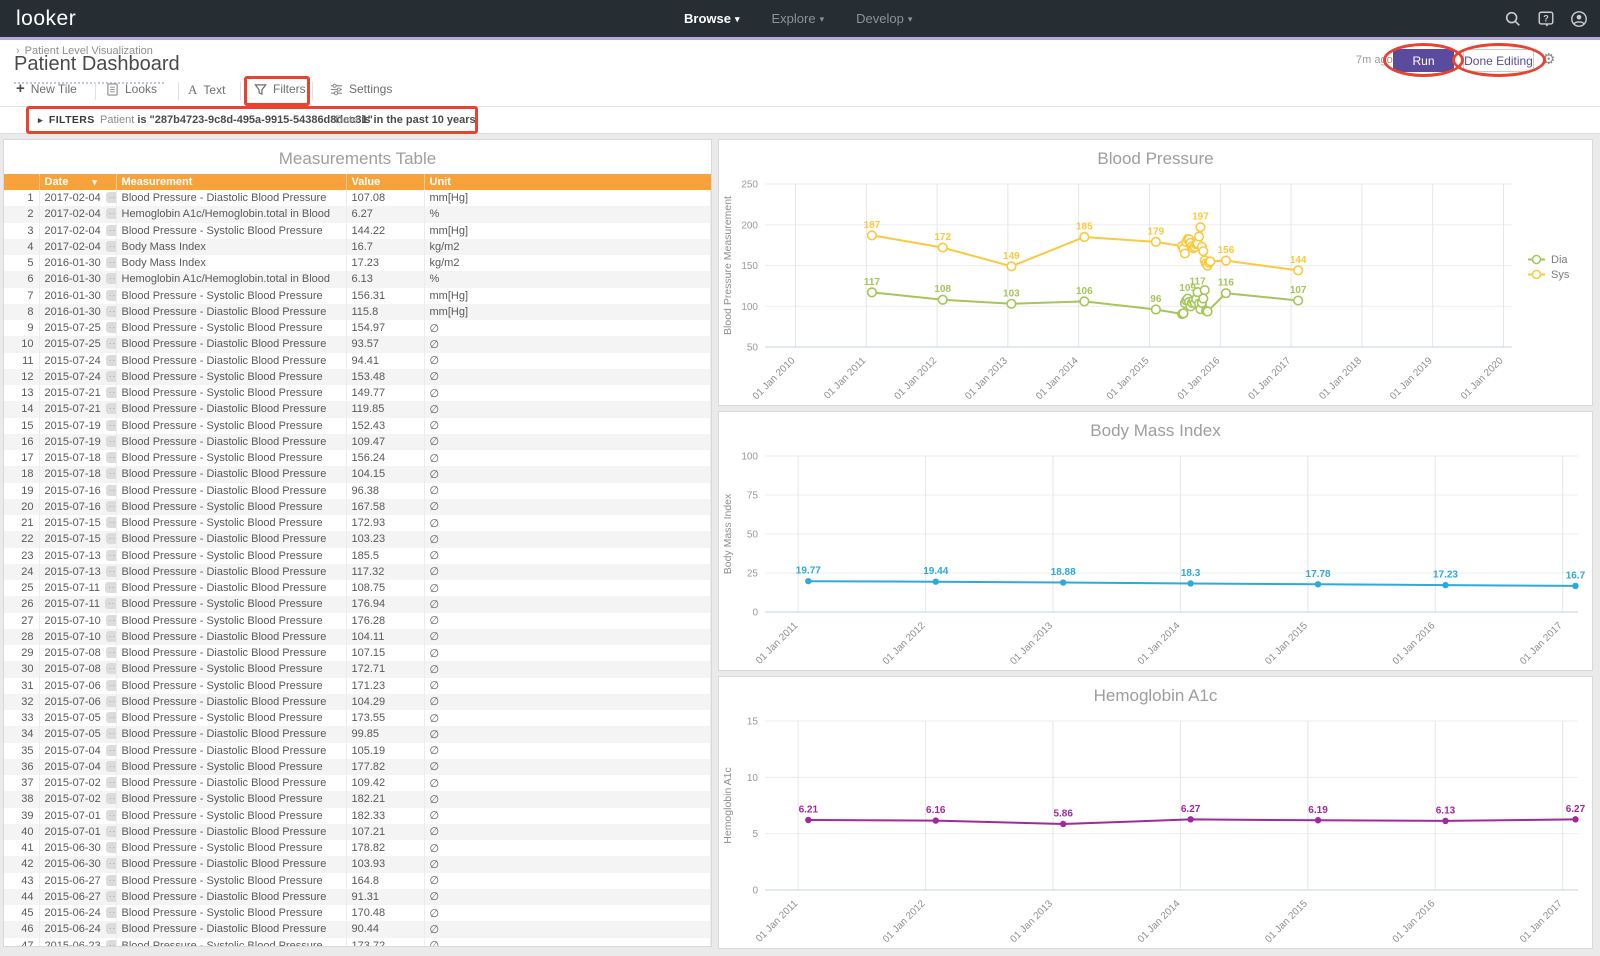  I want to click on column-header-unit: Unit, so click(567, 182).